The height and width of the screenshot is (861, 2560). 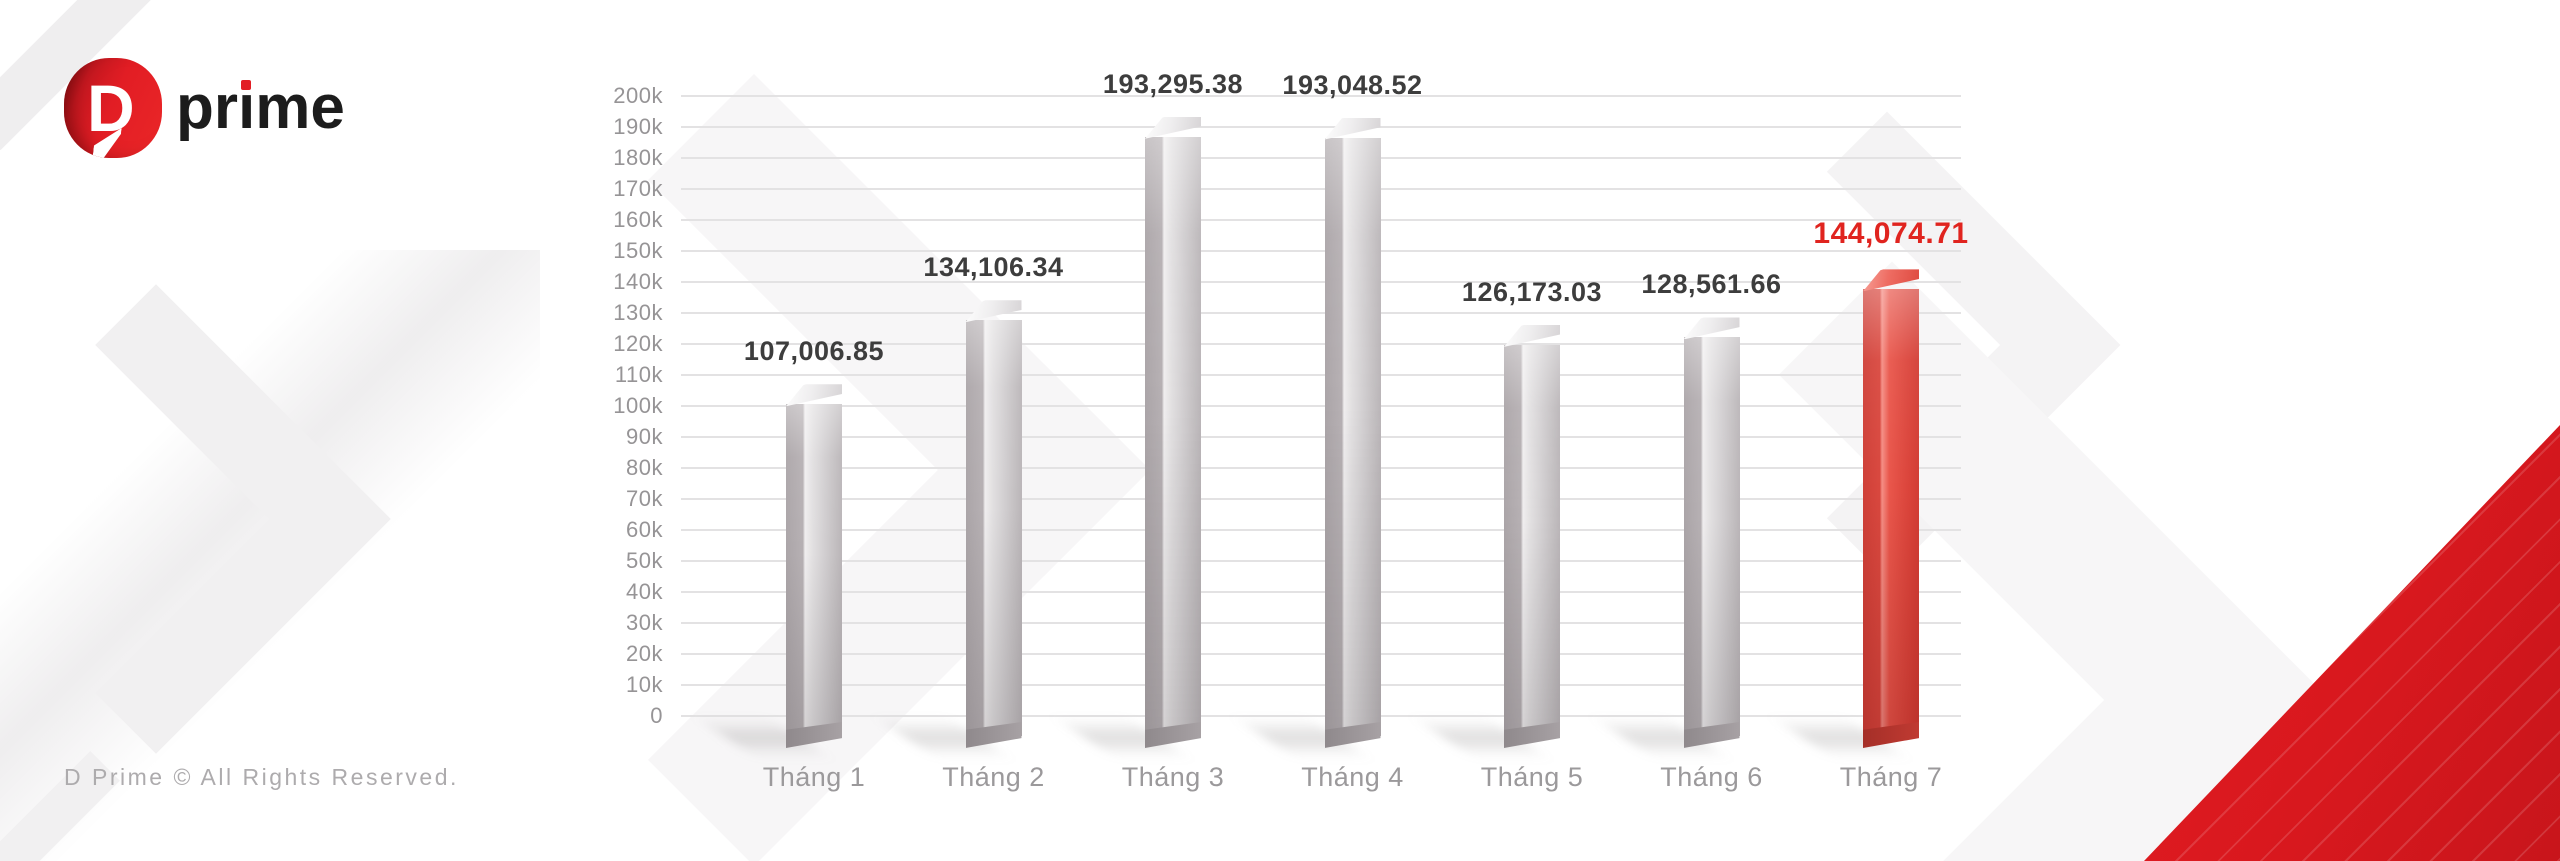 What do you see at coordinates (638, 281) in the screenshot?
I see `y-tick-label: 140k` at bounding box center [638, 281].